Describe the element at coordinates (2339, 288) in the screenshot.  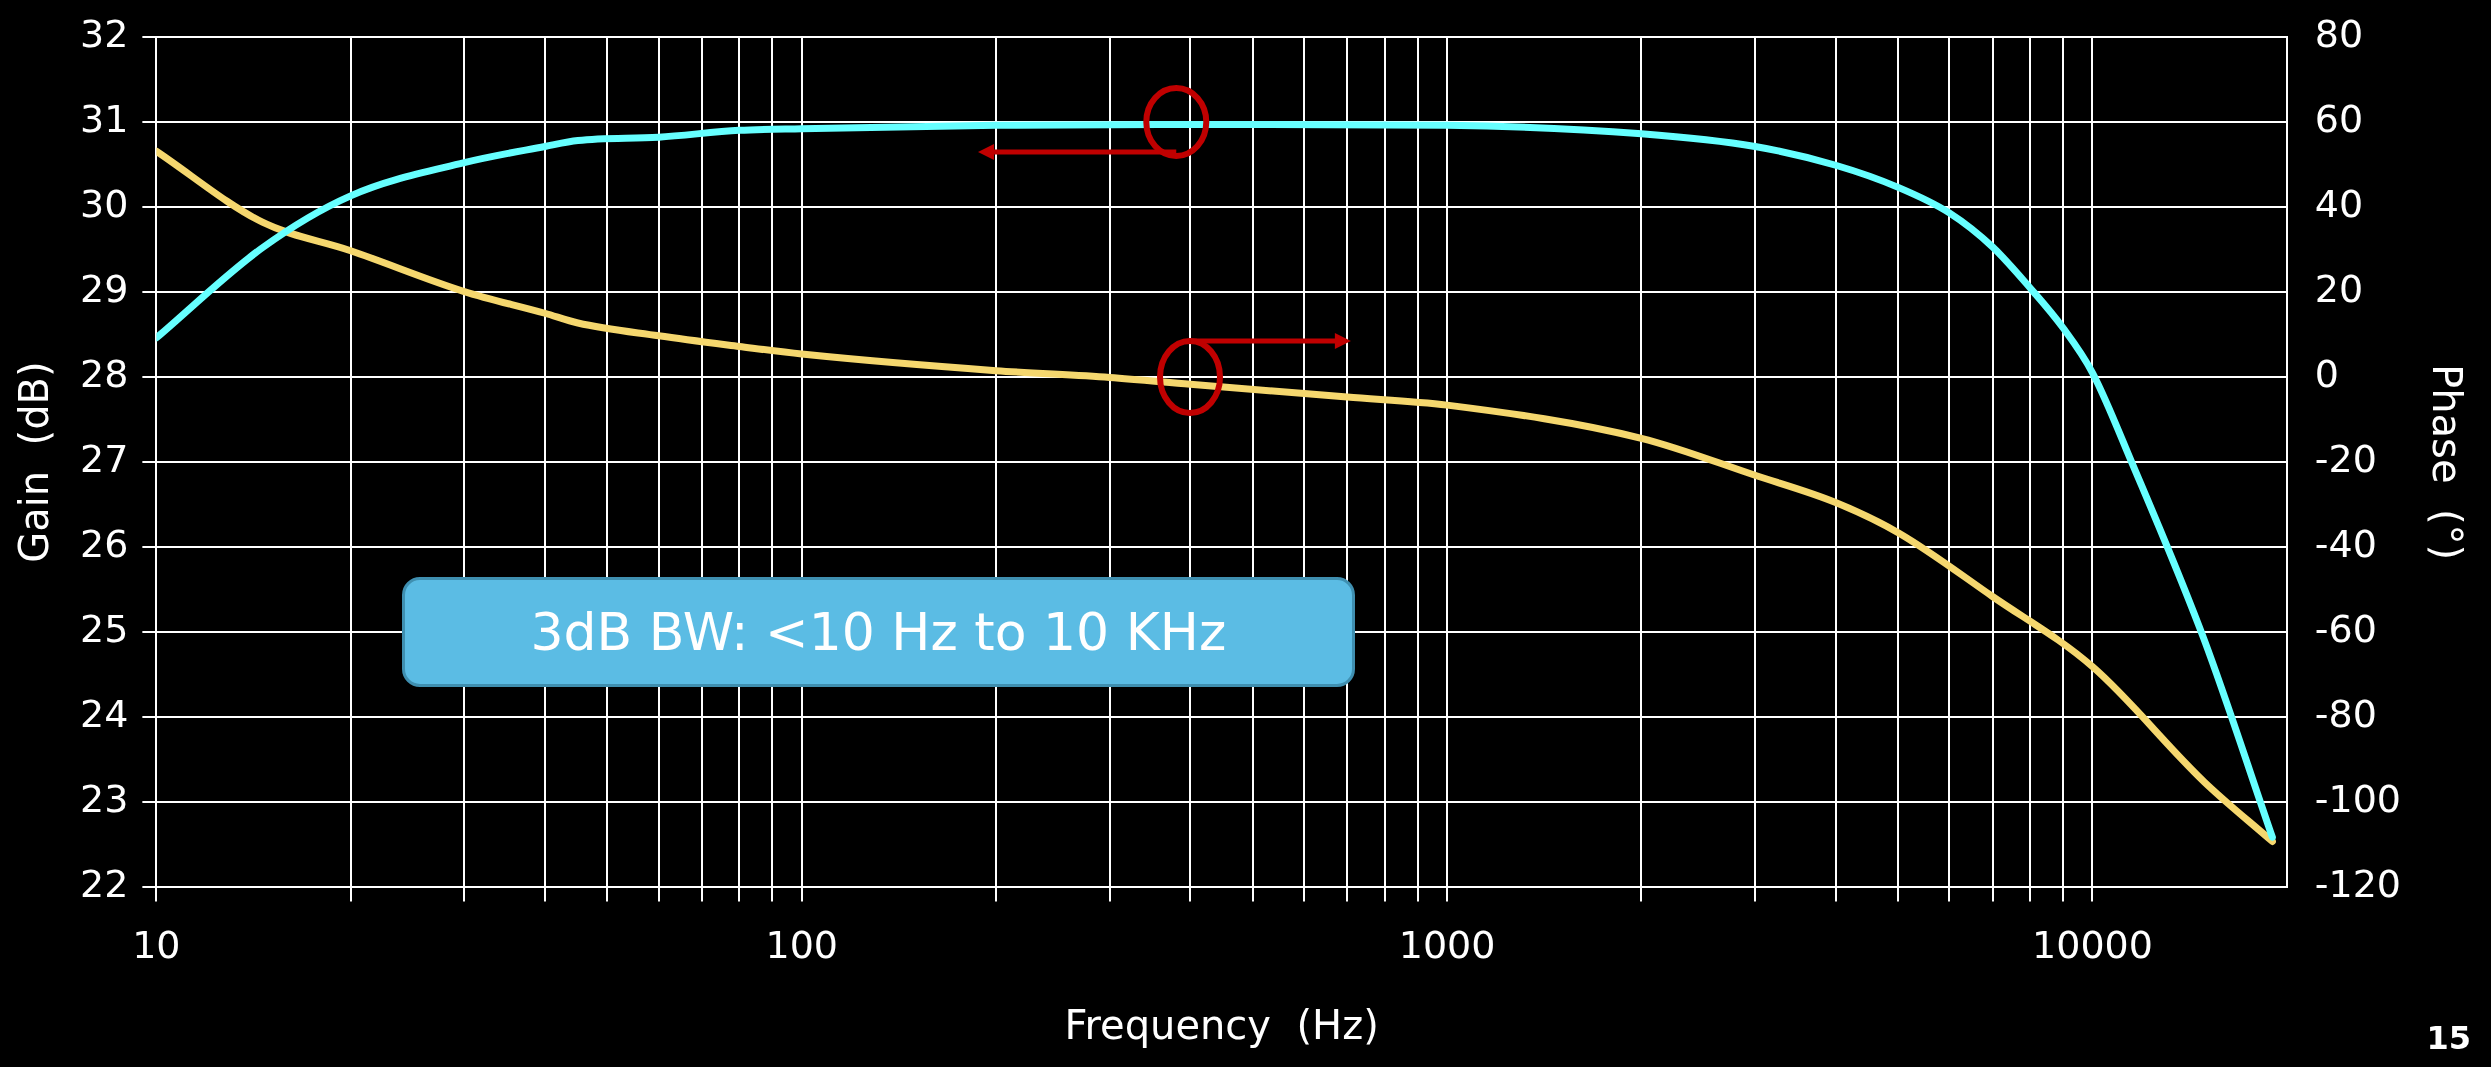
I see `y2-tick-label: 20` at that location.